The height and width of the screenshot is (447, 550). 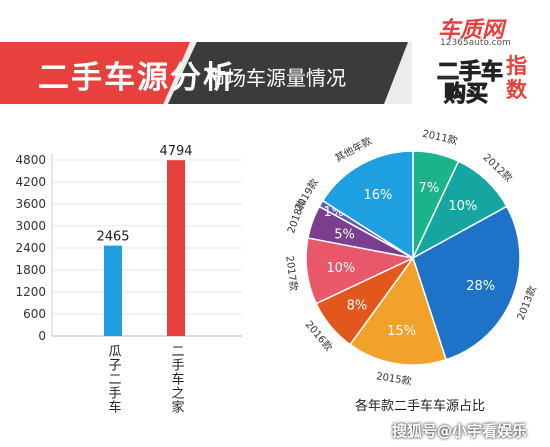 I want to click on bar-y-tick-label: 600, so click(x=34, y=314).